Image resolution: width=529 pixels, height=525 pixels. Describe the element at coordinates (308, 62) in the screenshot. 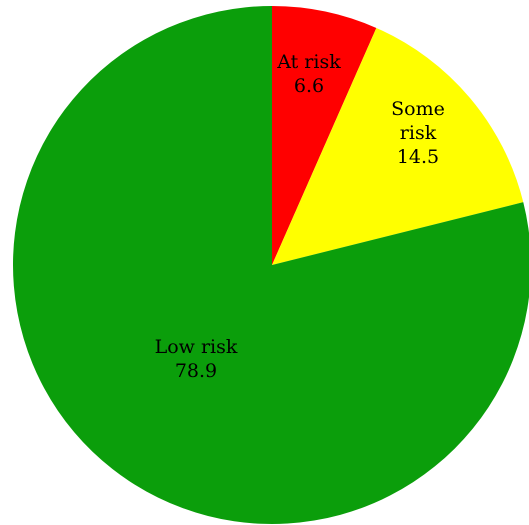

I see `slice-label-line-0: At risk` at that location.